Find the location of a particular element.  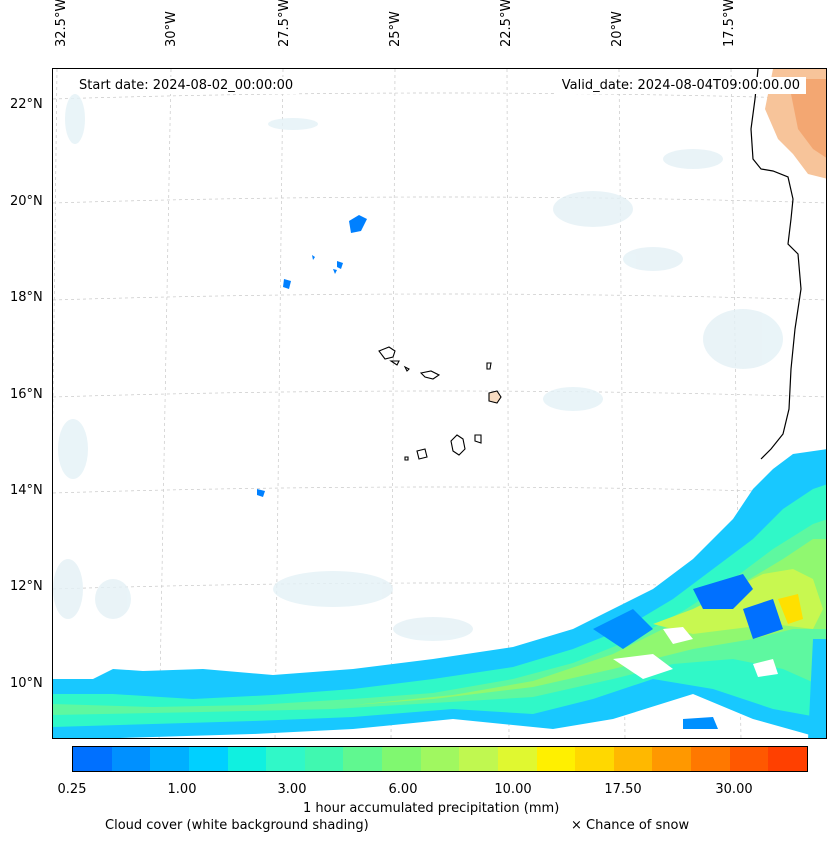

colorbar is located at coordinates (440, 759).